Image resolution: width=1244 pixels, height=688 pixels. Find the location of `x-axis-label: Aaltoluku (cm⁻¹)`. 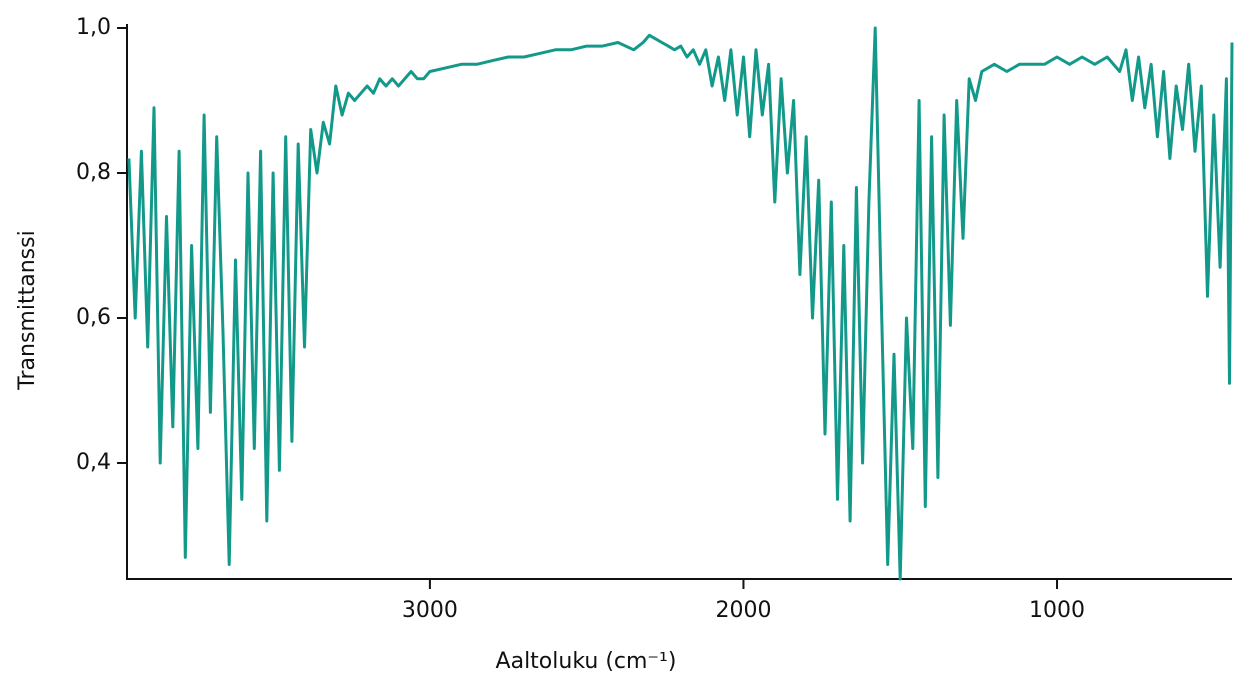

x-axis-label: Aaltoluku (cm⁻¹) is located at coordinates (586, 661).